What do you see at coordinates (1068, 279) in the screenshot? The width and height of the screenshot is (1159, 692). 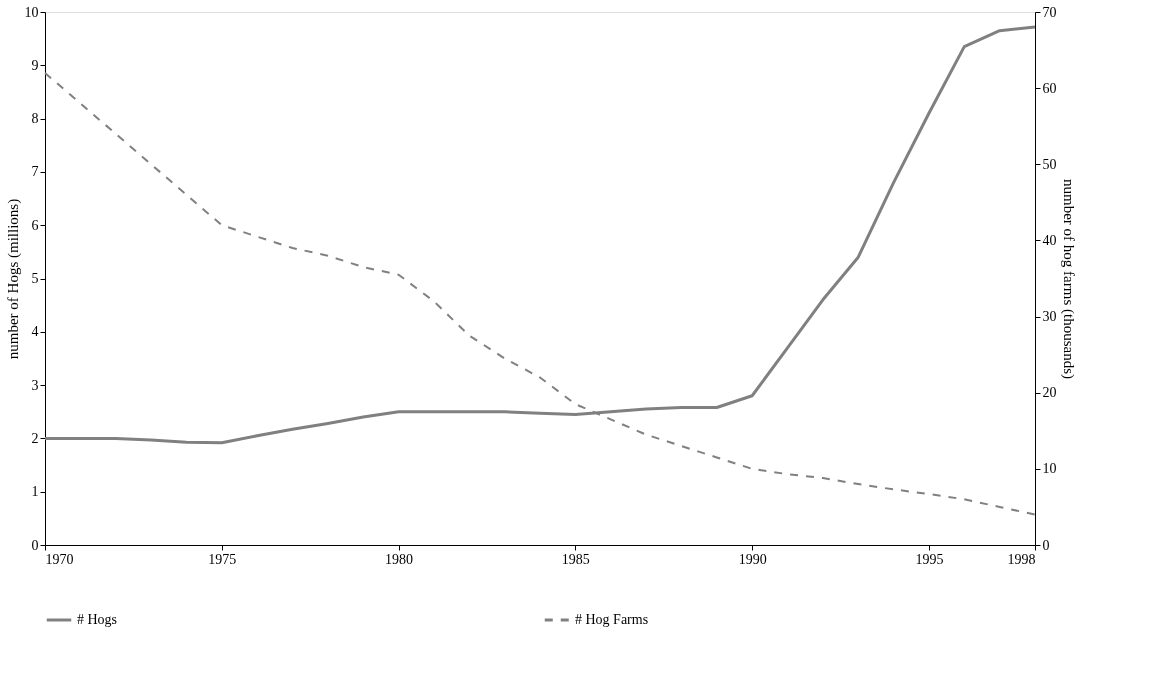 I see `y2-axis-title: number of hog farms (thousands)` at bounding box center [1068, 279].